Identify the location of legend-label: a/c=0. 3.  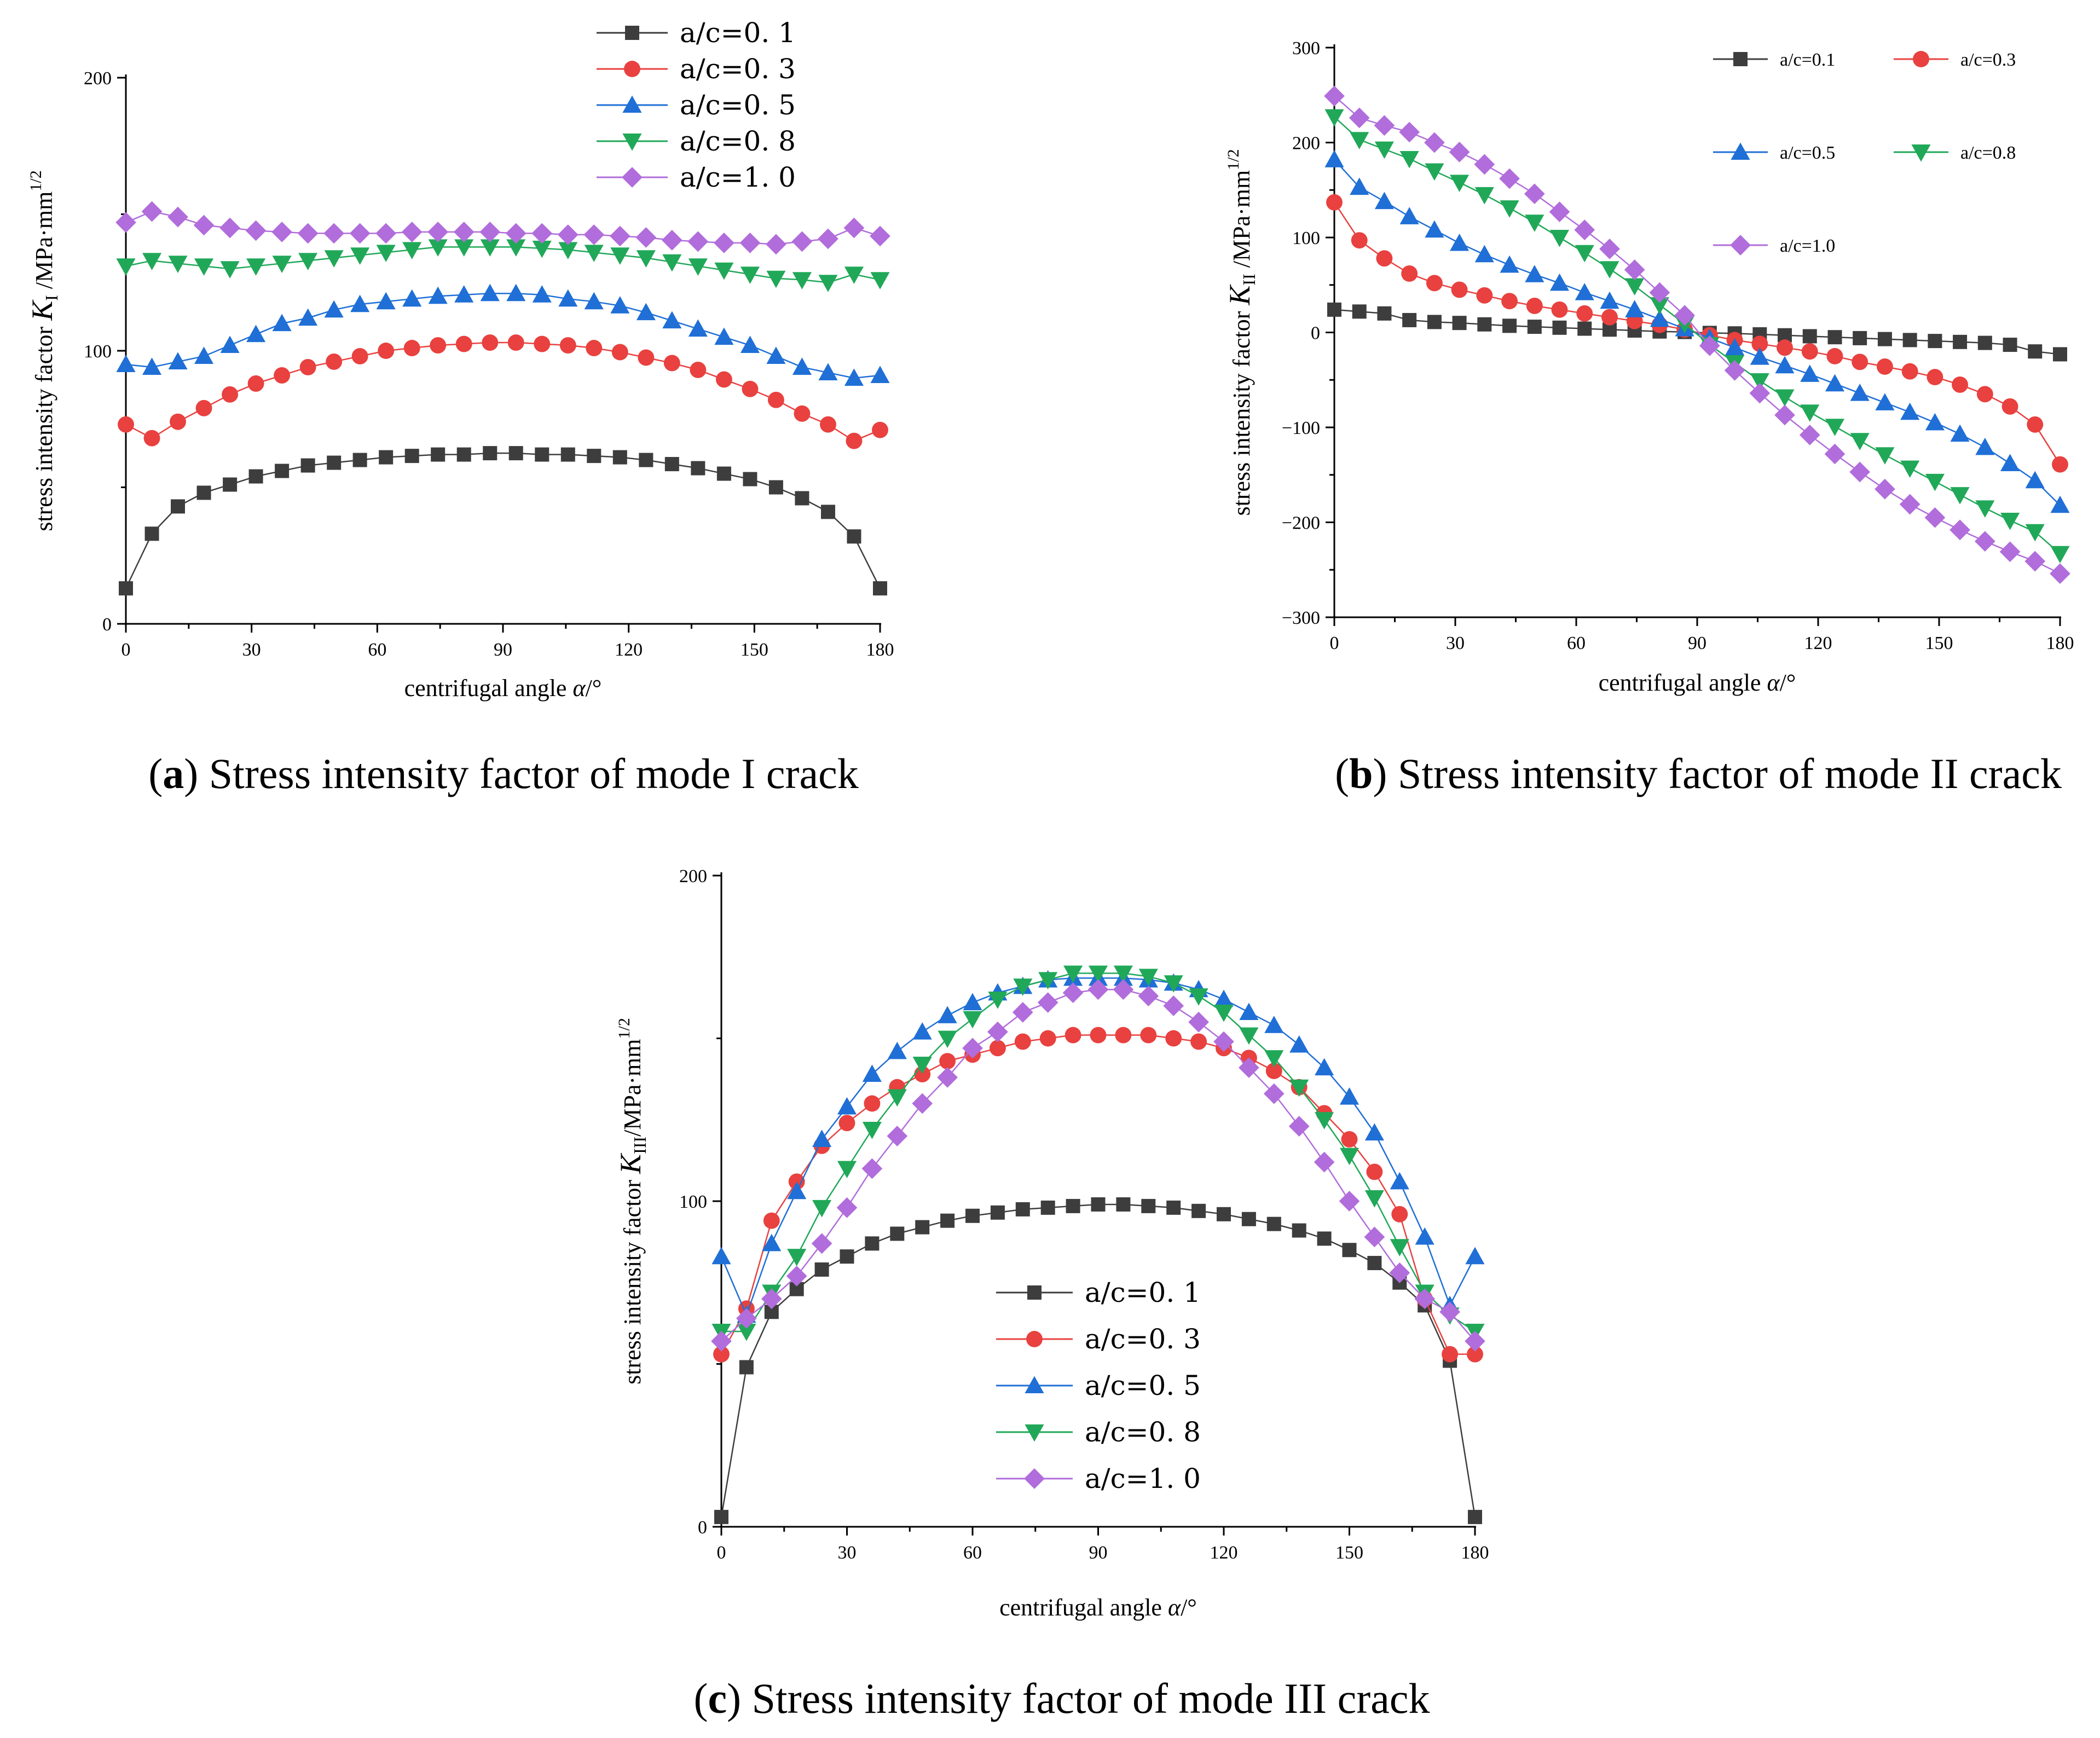
(1143, 1339).